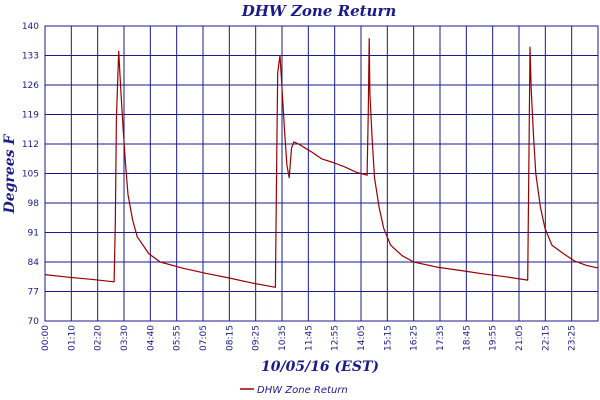 This screenshot has height=400, width=600. I want to click on y-tick-label: 91, so click(33, 234).